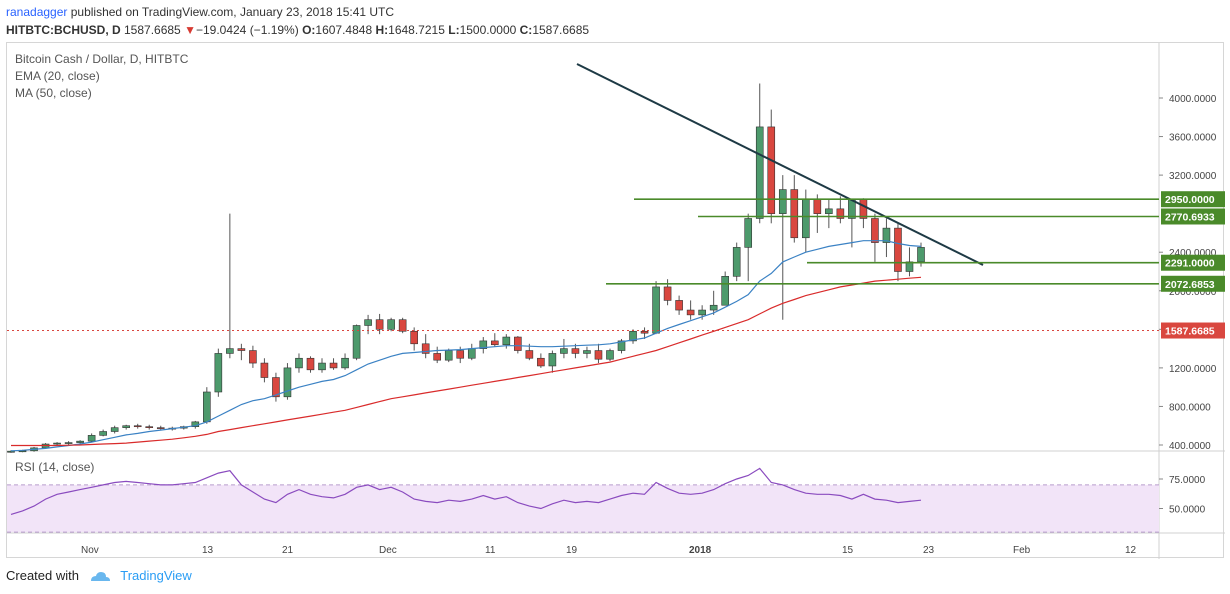 The height and width of the screenshot is (594, 1230). What do you see at coordinates (55, 467) in the screenshot?
I see `rsi-legend: RSI (14, close)` at bounding box center [55, 467].